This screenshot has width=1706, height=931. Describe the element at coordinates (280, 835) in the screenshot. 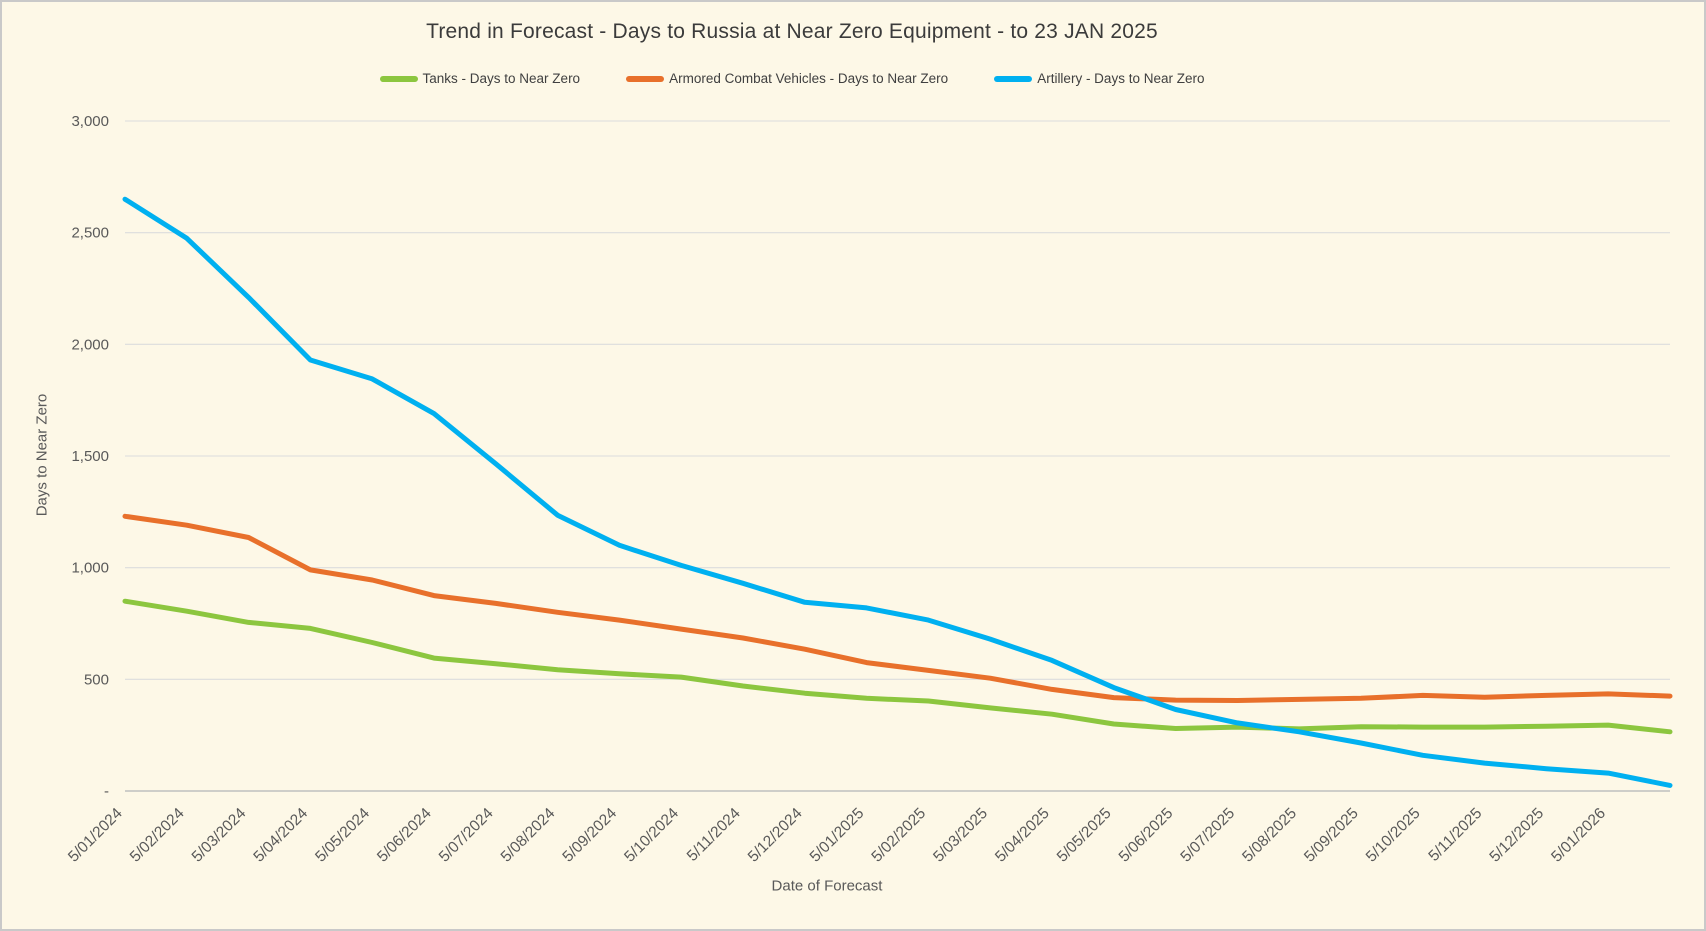

I see `x-tick-label: 5/04/2024` at that location.